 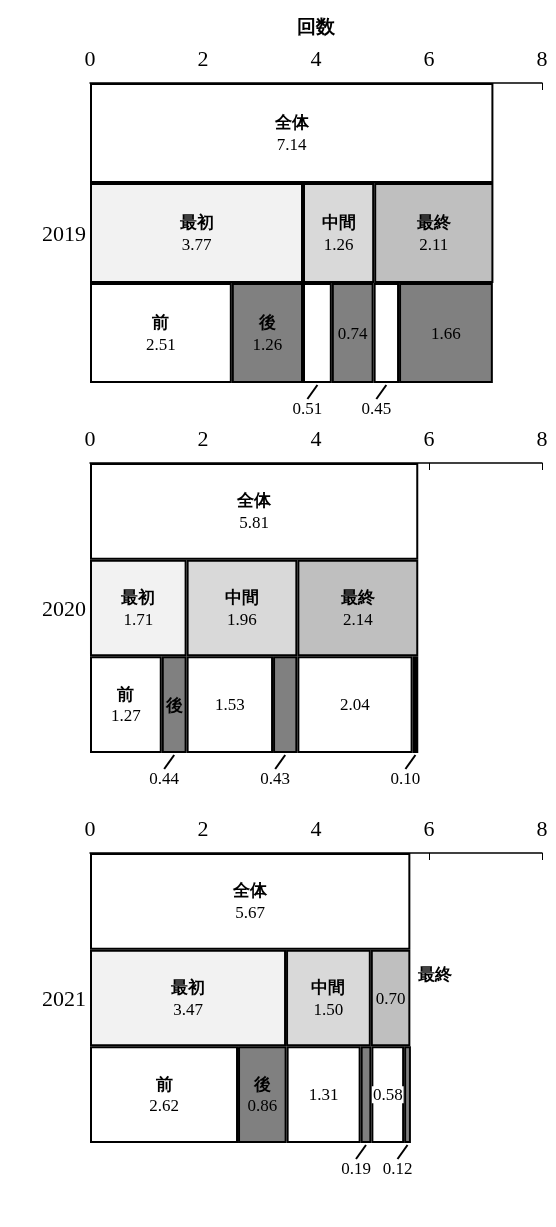 I want to click on data-label: 1.53, so click(x=229, y=705).